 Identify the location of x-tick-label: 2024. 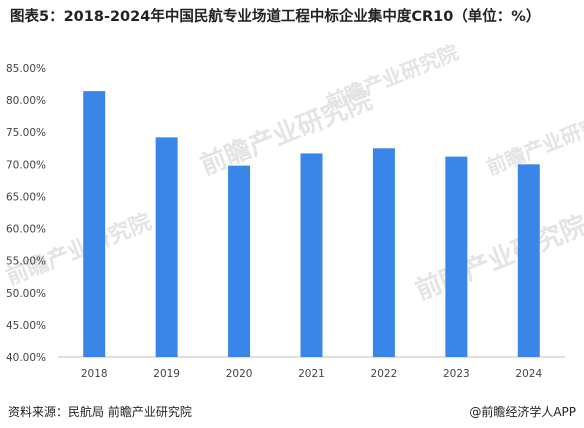
(528, 374).